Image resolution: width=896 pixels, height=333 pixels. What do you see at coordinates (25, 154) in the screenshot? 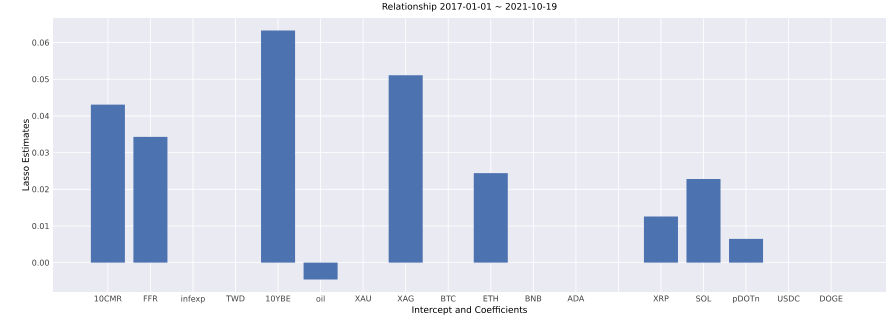
I see `y-axis-title: Lasso Estimates` at bounding box center [25, 154].